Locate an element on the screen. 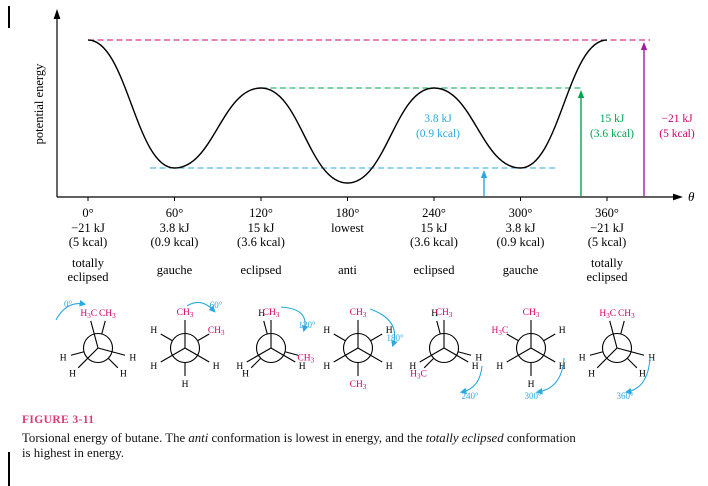 The width and height of the screenshot is (708, 486). conformation-name-0: totally eclipsed is located at coordinates (88, 270).